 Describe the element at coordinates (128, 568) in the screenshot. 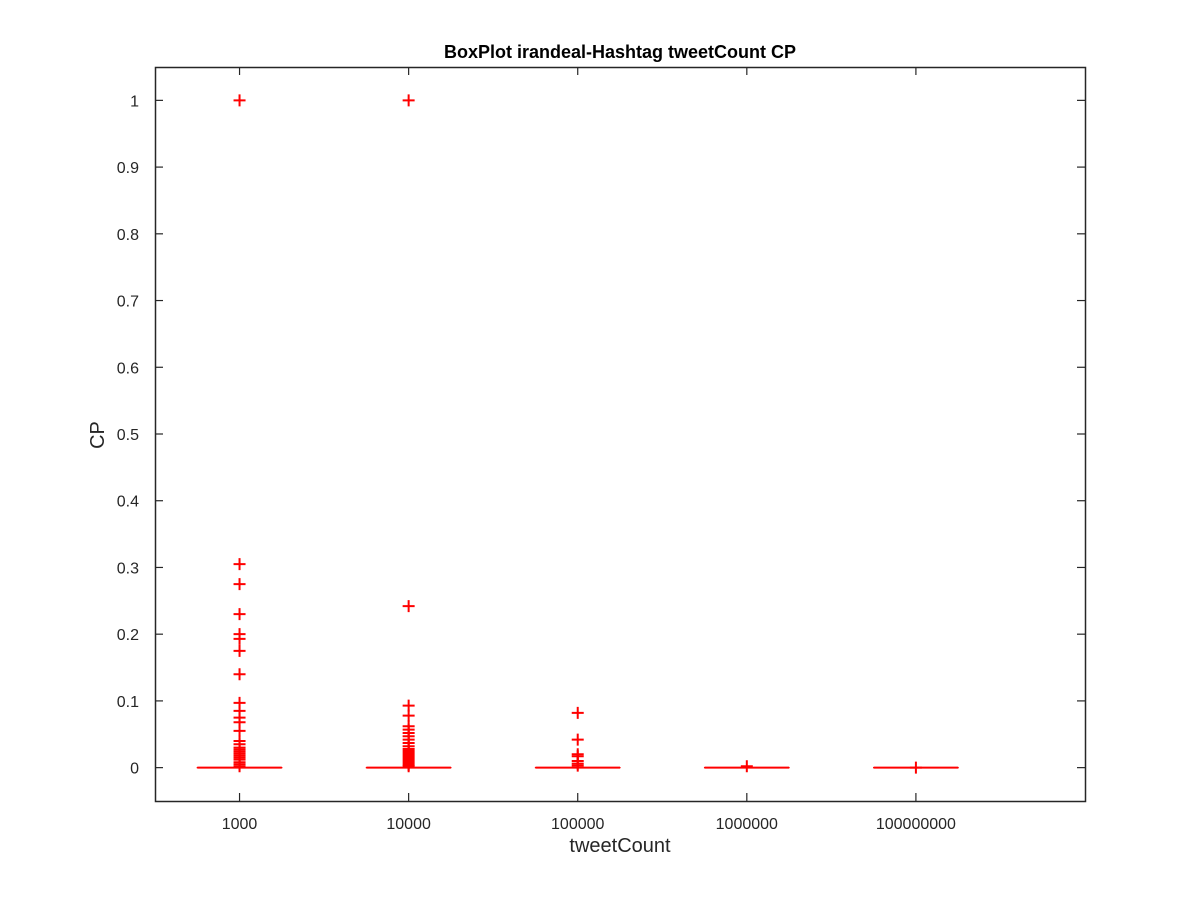

I see `y-tick-label: 0.3` at that location.